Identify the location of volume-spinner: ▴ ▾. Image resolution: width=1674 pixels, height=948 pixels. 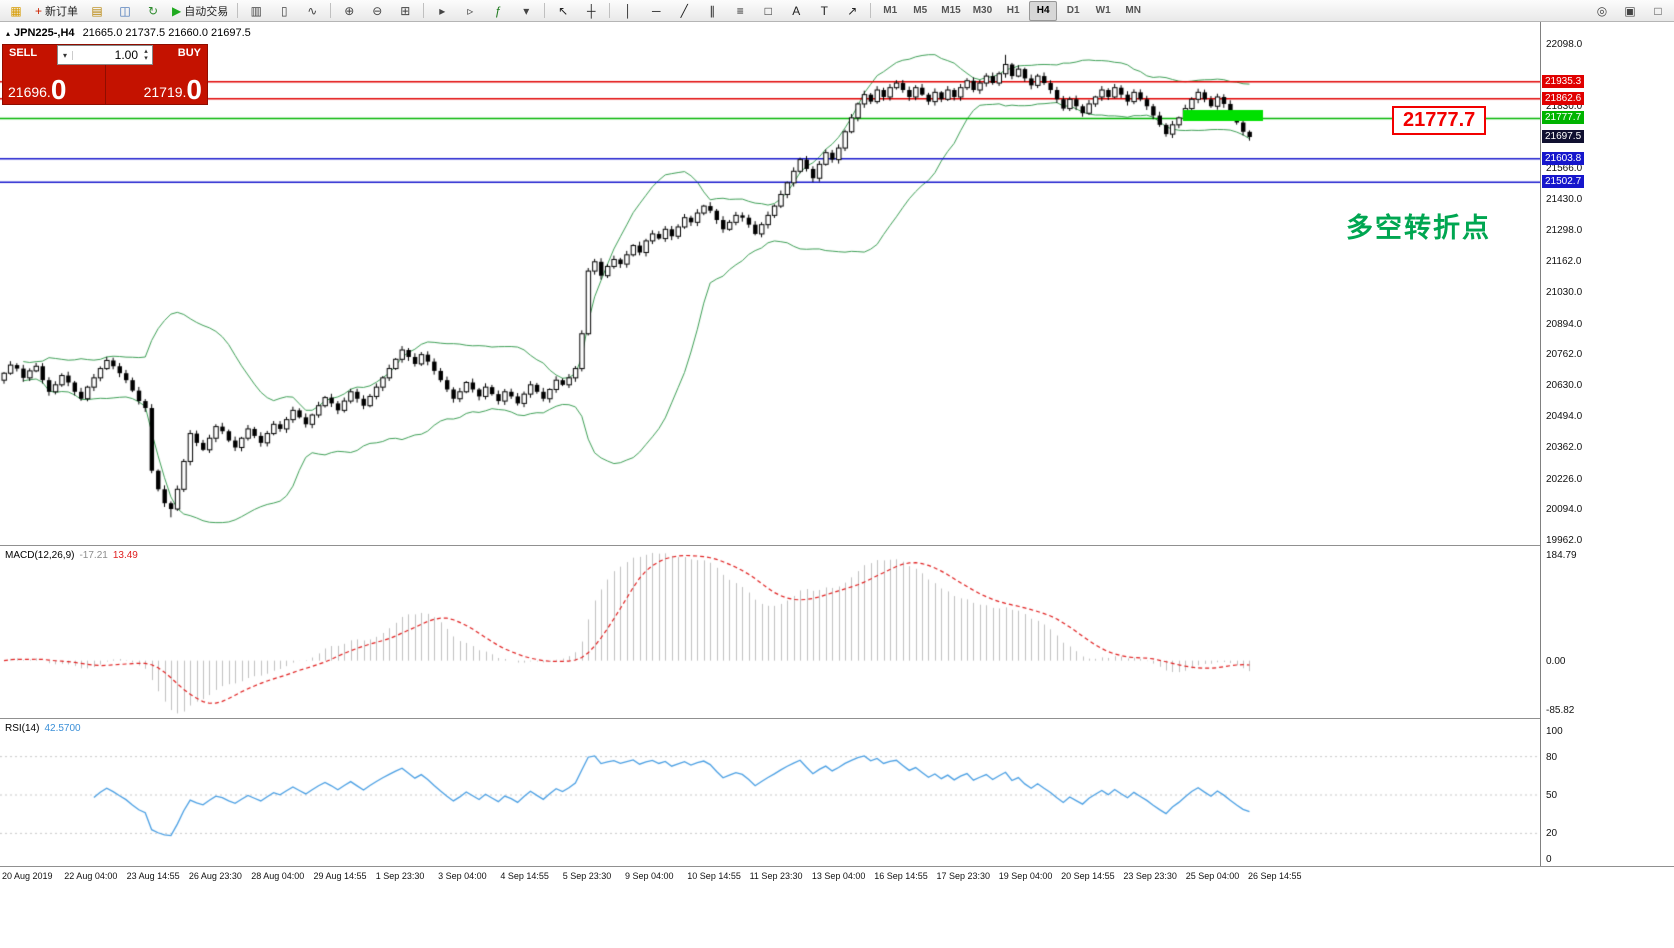
(146, 55).